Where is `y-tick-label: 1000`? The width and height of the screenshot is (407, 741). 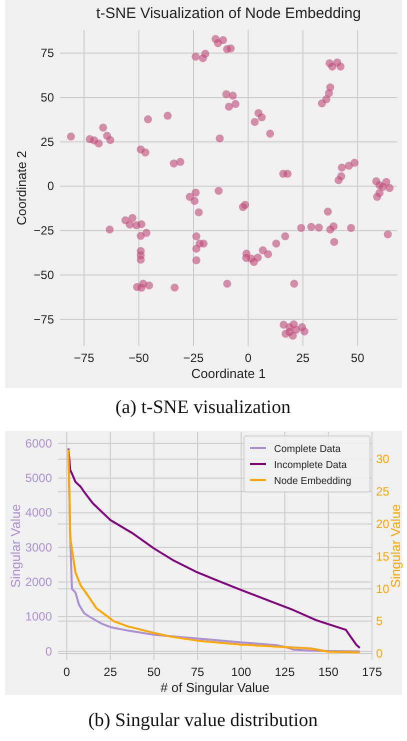 y-tick-label: 1000 is located at coordinates (38, 617).